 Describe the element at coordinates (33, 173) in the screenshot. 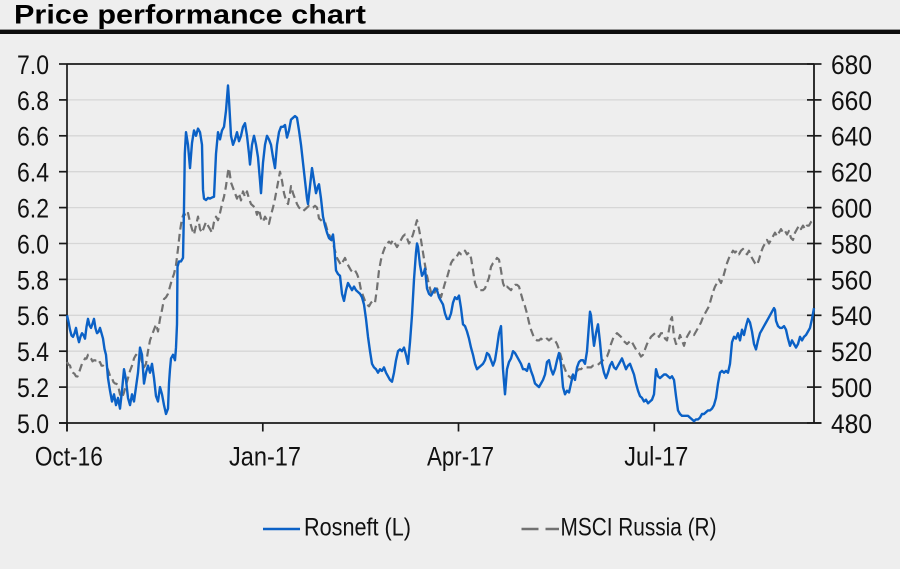

I see `svg-text: 6.4` at that location.